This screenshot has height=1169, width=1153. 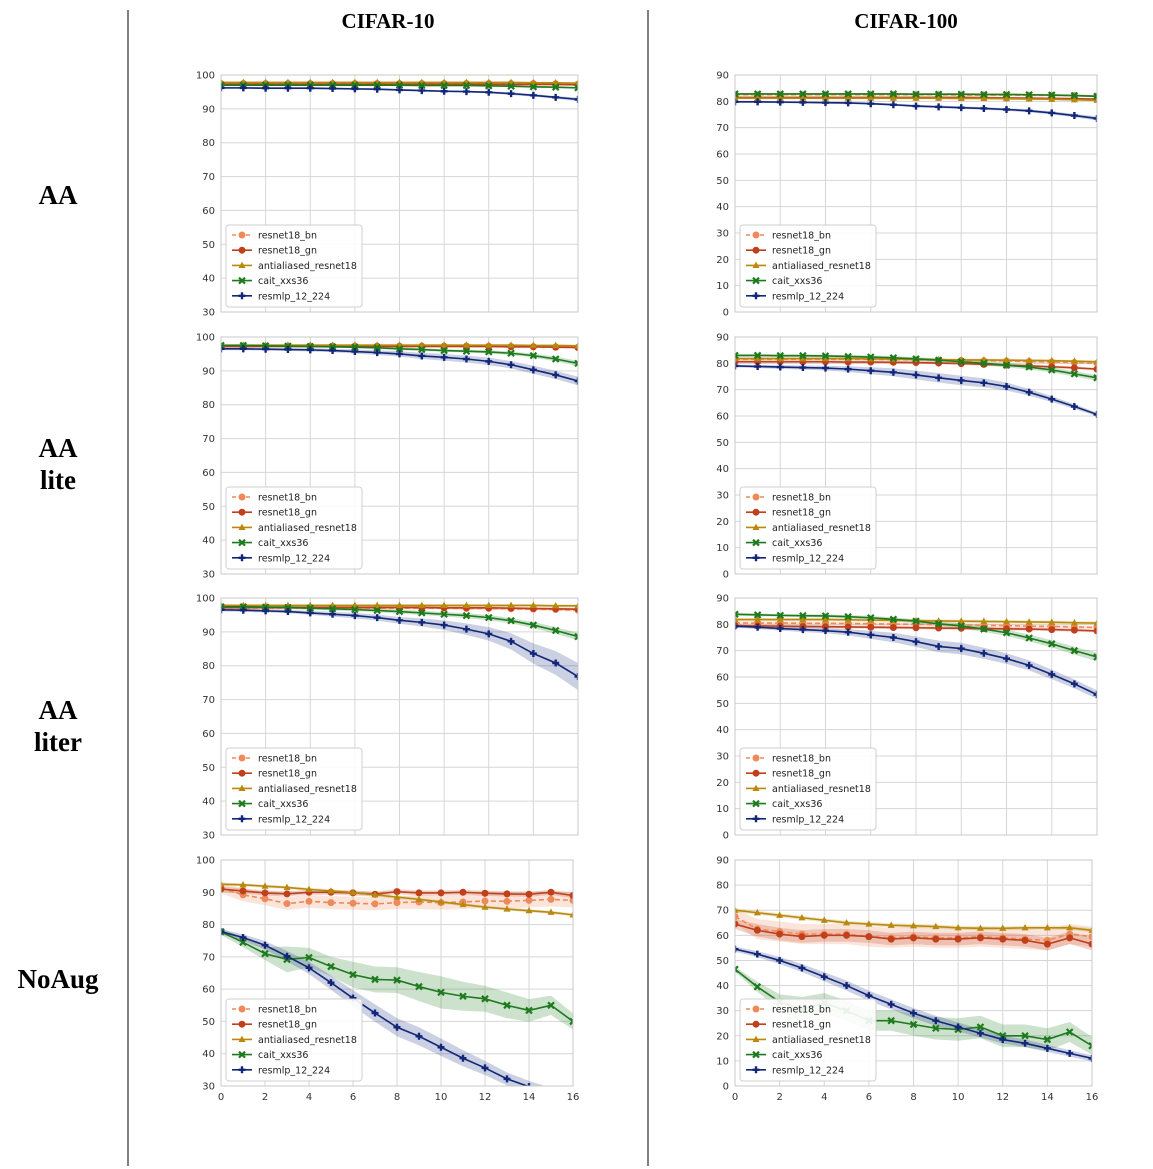 I want to click on y-tick-label: 10, so click(x=722, y=286).